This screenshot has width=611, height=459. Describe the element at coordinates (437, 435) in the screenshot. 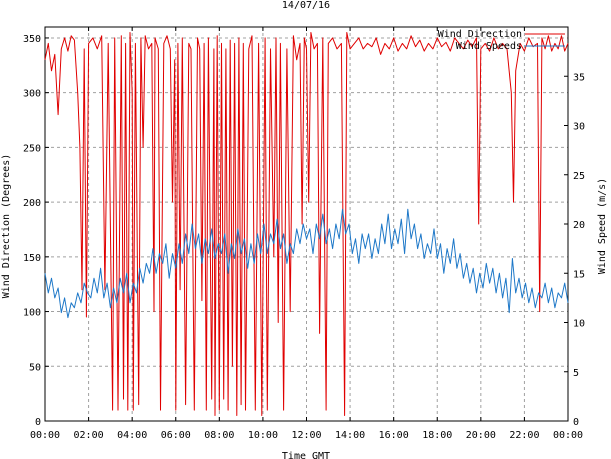

I see `x-tick-label: 18:00` at that location.